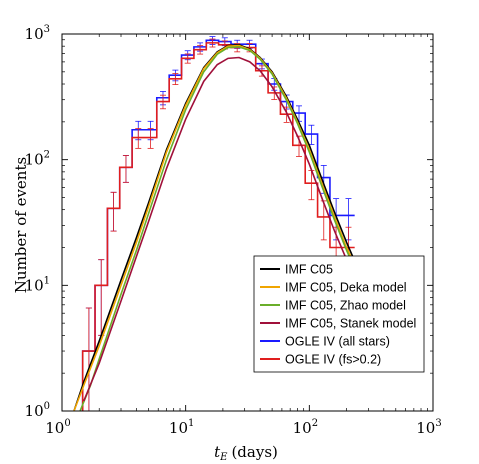 Image resolution: width=479 pixels, height=464 pixels. Describe the element at coordinates (67, 423) in the screenshot. I see `x-tick-exponent: 0` at that location.